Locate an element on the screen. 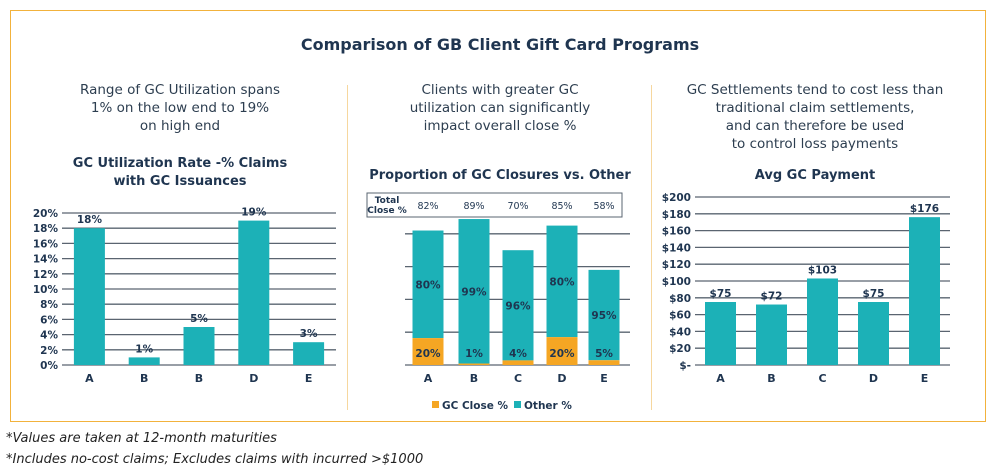 The image size is (1000, 475). other-data-label: 96% is located at coordinates (518, 306).